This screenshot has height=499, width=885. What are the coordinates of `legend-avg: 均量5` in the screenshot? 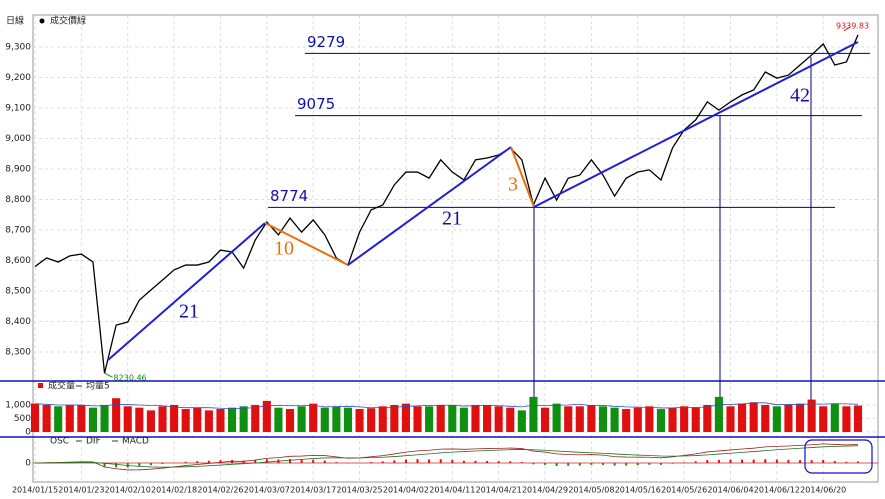 It's located at (98, 386).